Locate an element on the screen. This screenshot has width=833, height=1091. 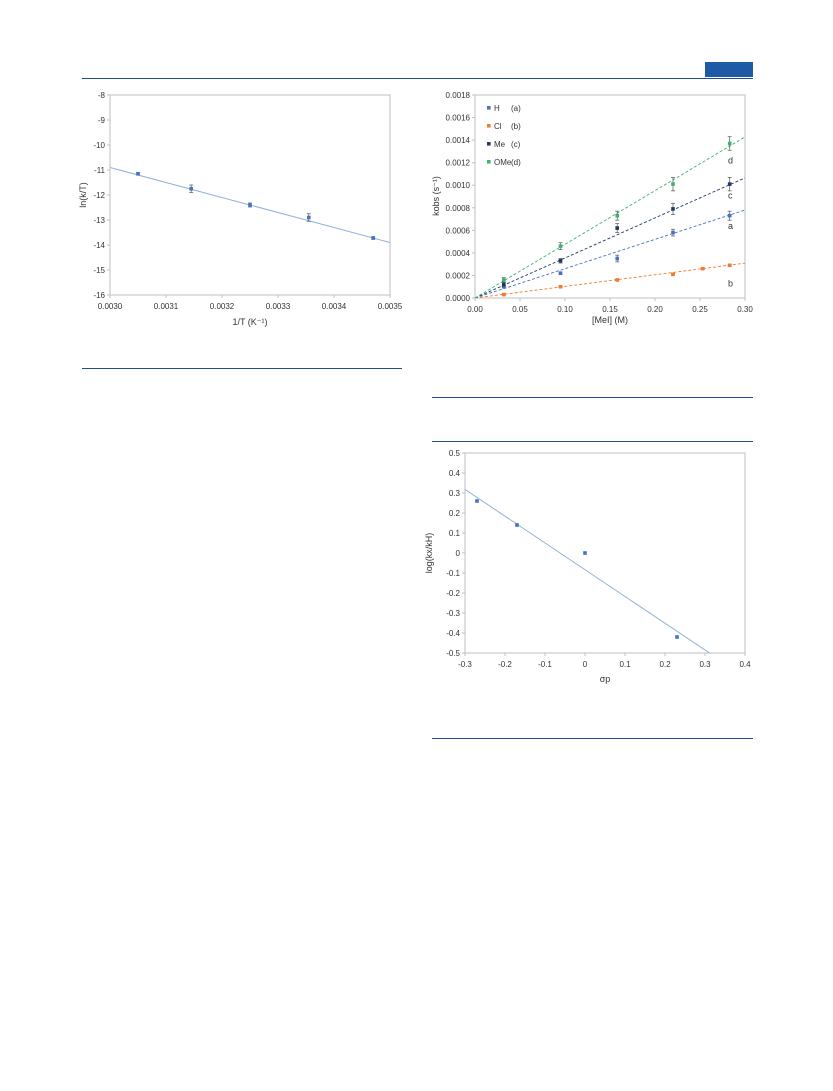
x-tick-label: 0.0030 is located at coordinates (110, 306).